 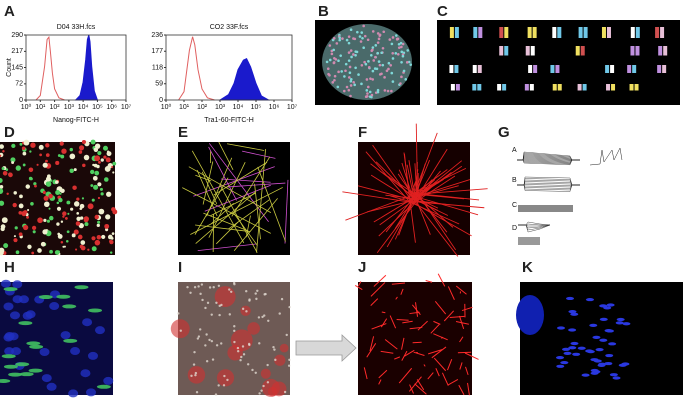 What do you see at coordinates (527, 267) in the screenshot?
I see `panel-label: K` at bounding box center [527, 267].